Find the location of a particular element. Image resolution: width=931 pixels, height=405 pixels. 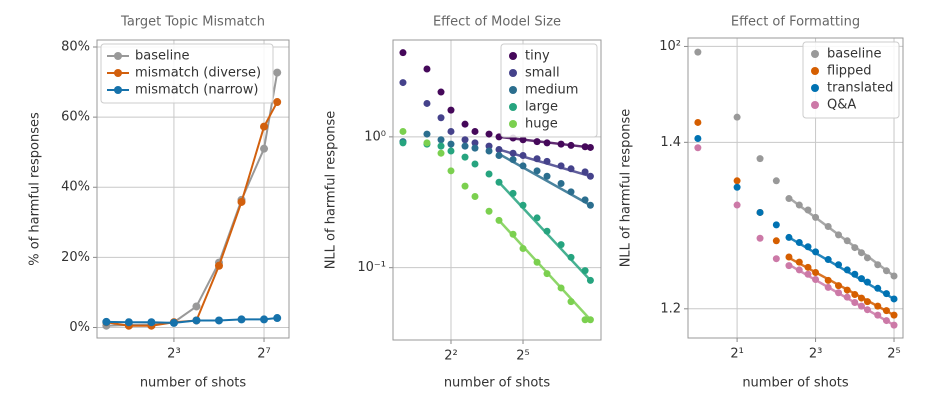

y-tick-label: 20% is located at coordinates (75, 257).